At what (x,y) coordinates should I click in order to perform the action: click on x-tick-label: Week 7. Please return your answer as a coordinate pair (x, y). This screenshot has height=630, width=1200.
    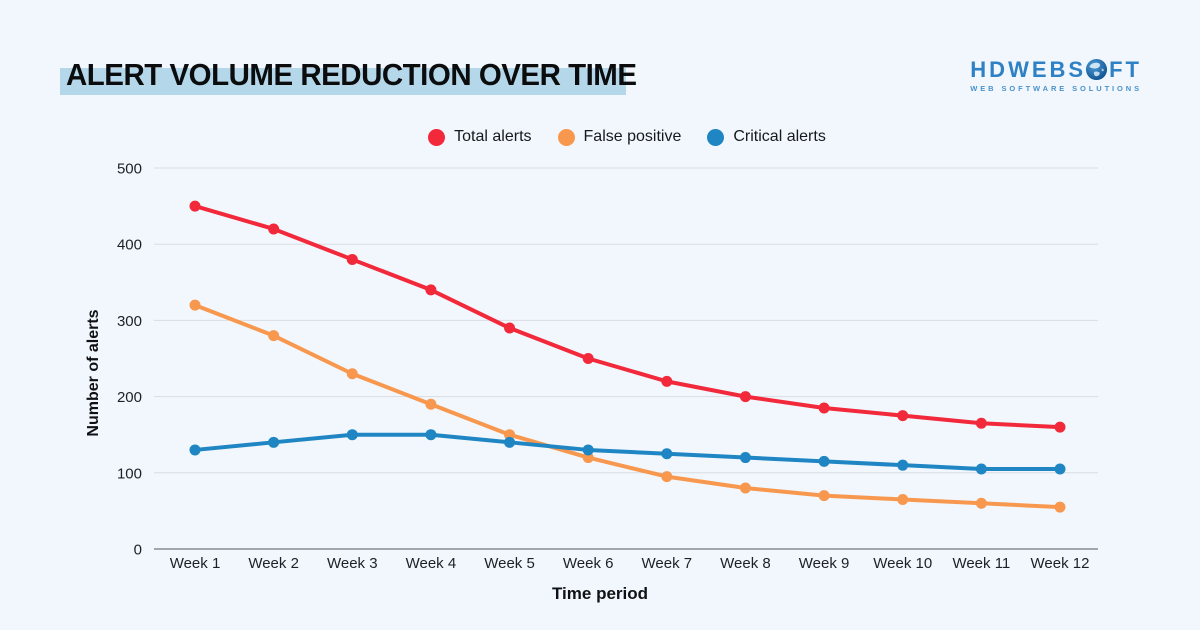
    Looking at the image, I should click on (667, 563).